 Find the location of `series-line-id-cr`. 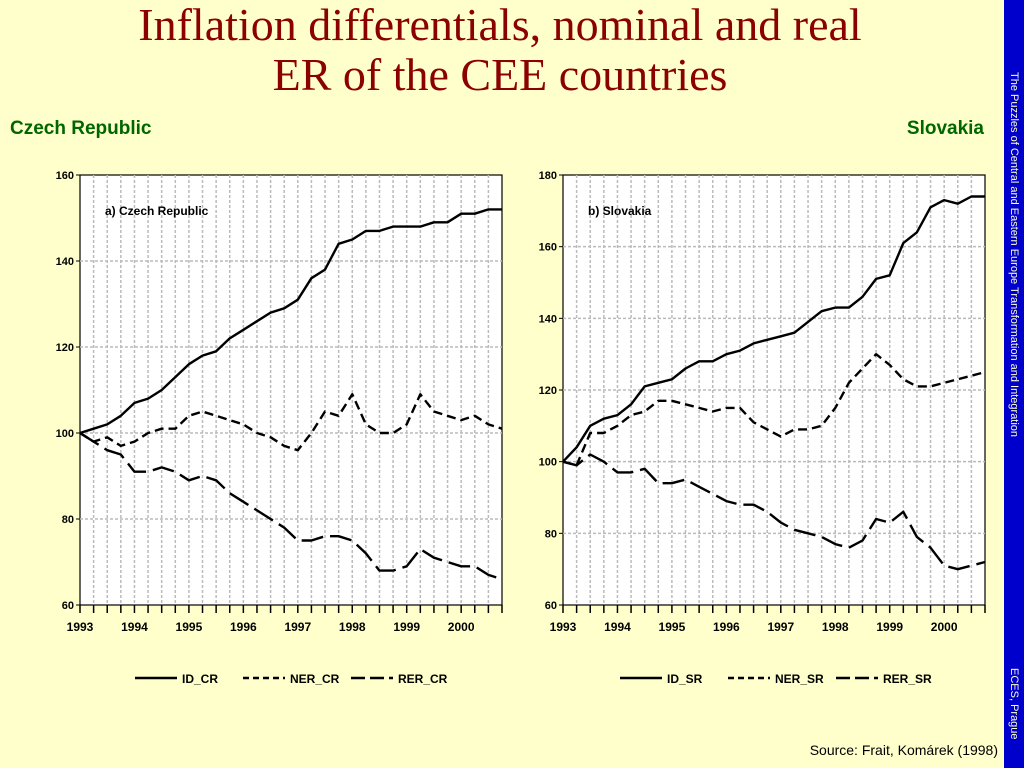

series-line-id-cr is located at coordinates (290, 321).